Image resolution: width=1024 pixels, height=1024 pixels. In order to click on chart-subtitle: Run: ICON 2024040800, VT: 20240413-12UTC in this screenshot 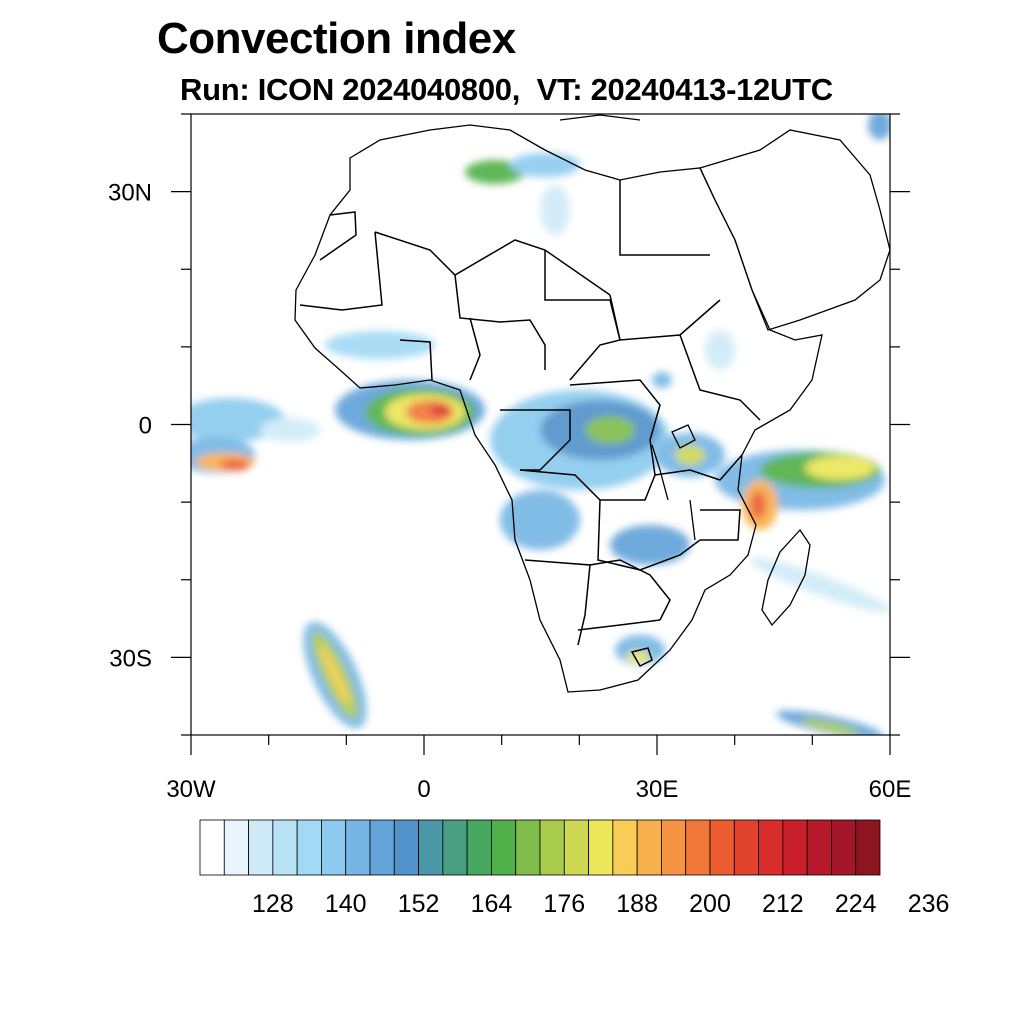, I will do `click(506, 89)`.